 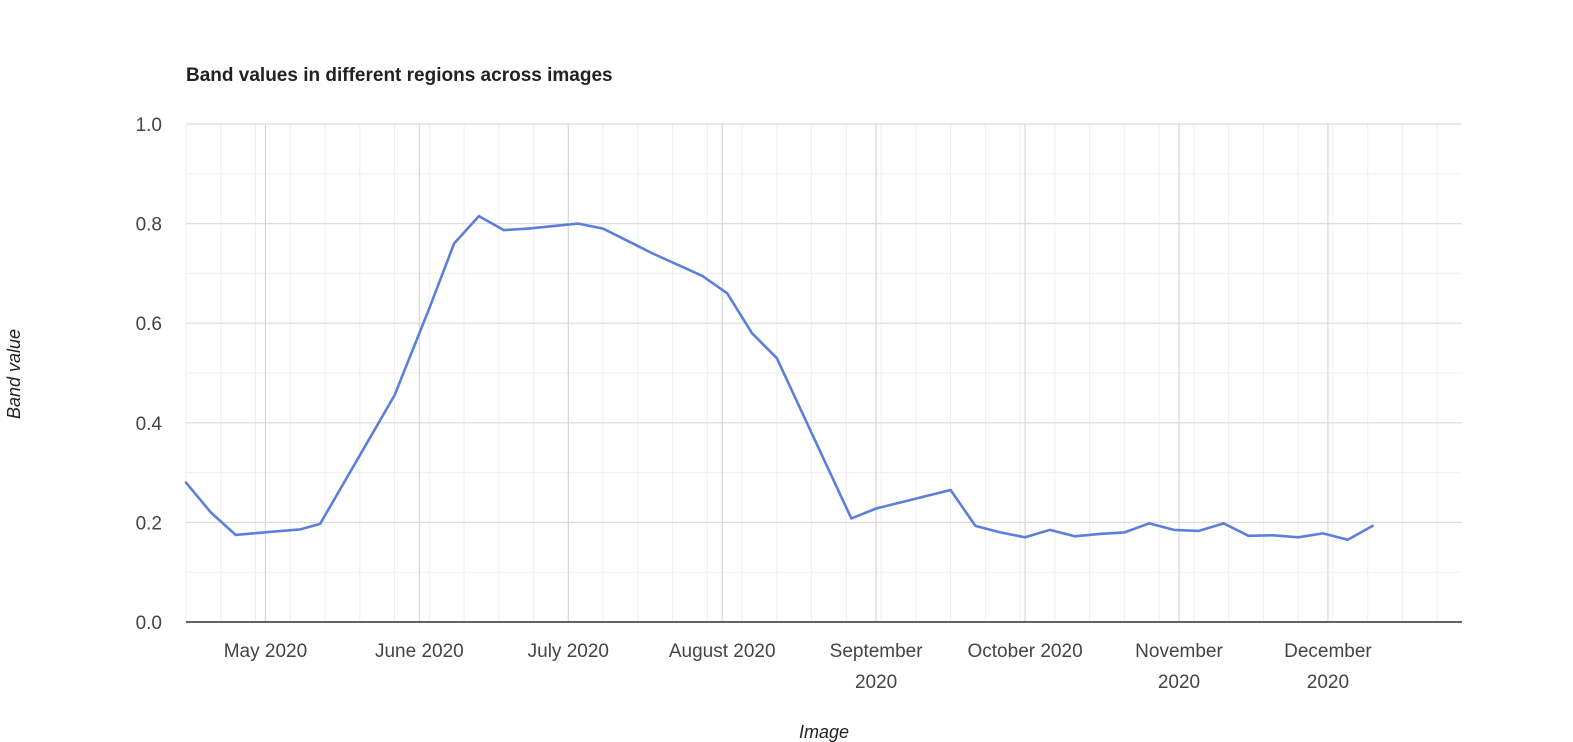 I want to click on y-tick-label: 0.4, so click(x=149, y=424).